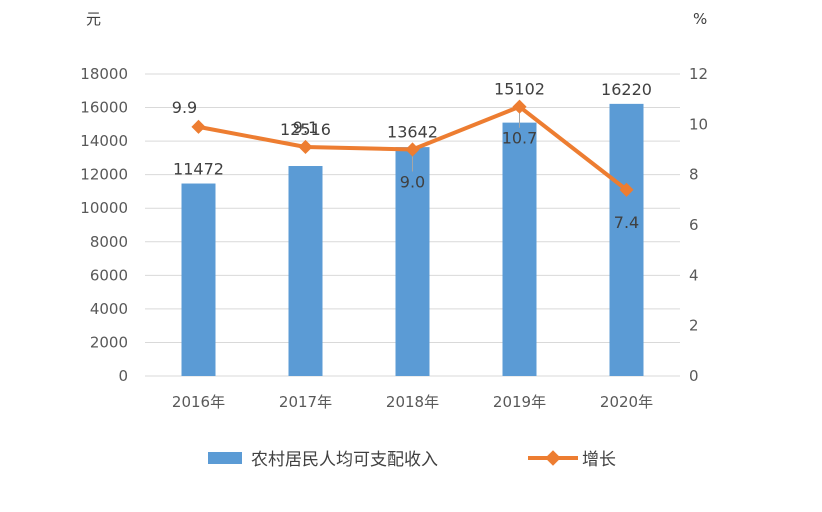  Describe the element at coordinates (519, 89) in the screenshot. I see `bar-value-label: 15102` at that location.